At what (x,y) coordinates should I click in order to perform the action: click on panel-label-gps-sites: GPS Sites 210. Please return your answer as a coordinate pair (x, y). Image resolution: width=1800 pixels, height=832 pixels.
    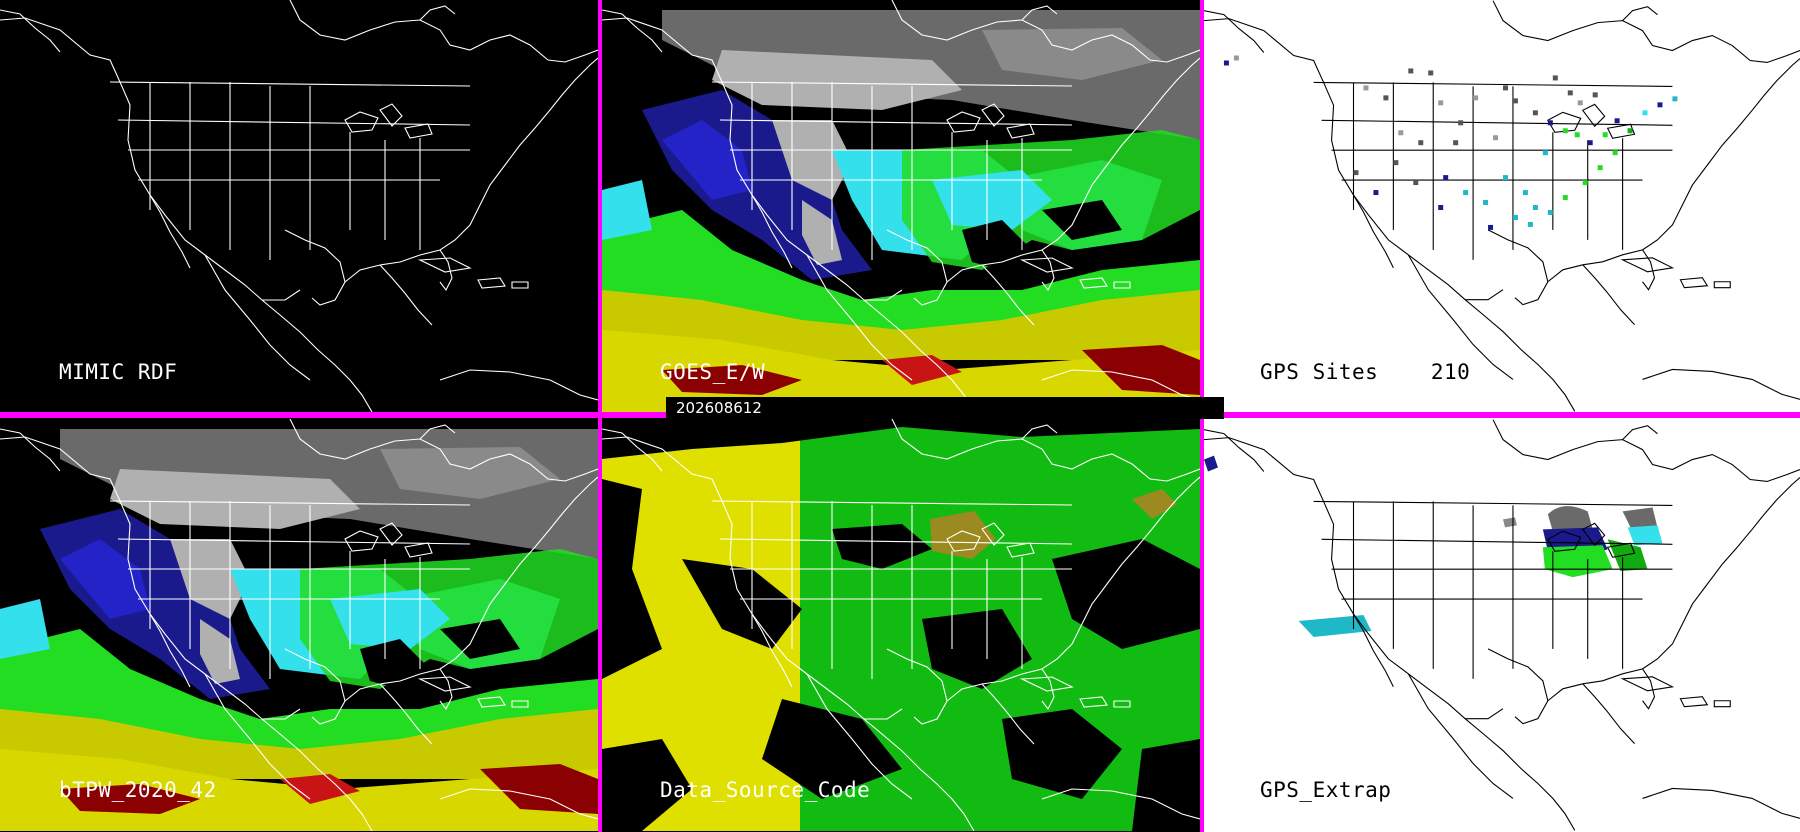
    Looking at the image, I should click on (1365, 372).